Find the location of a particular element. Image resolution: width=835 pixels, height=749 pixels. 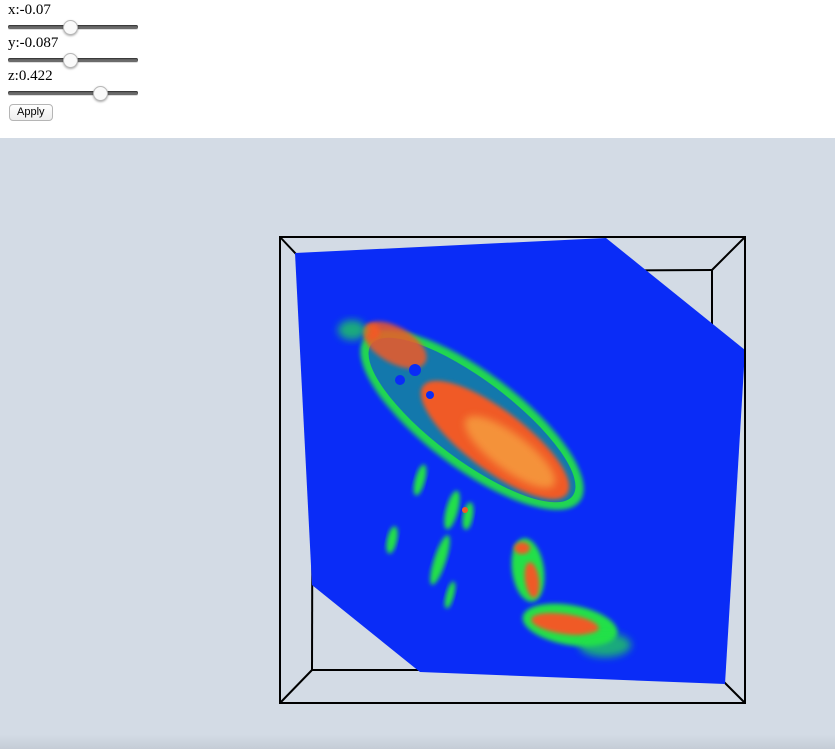

z-slider-thumb is located at coordinates (100, 93).